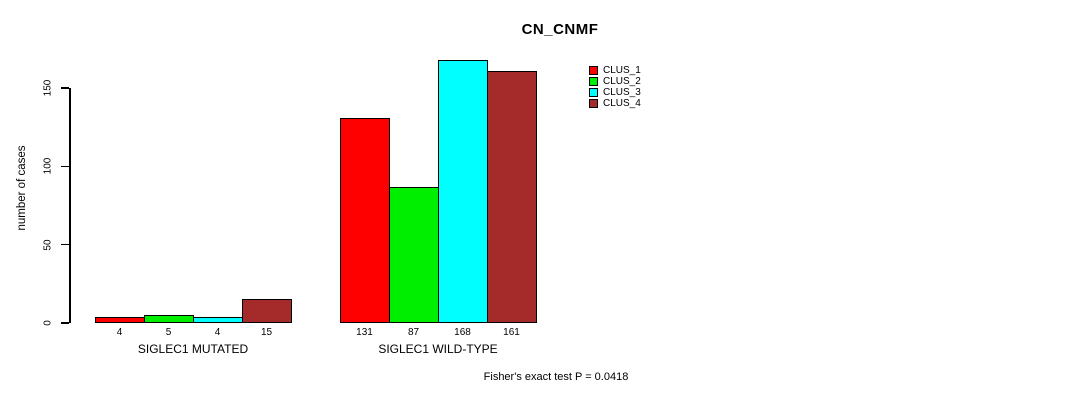 The image size is (1090, 400). What do you see at coordinates (622, 81) in the screenshot?
I see `legend-label: CLUS_2` at bounding box center [622, 81].